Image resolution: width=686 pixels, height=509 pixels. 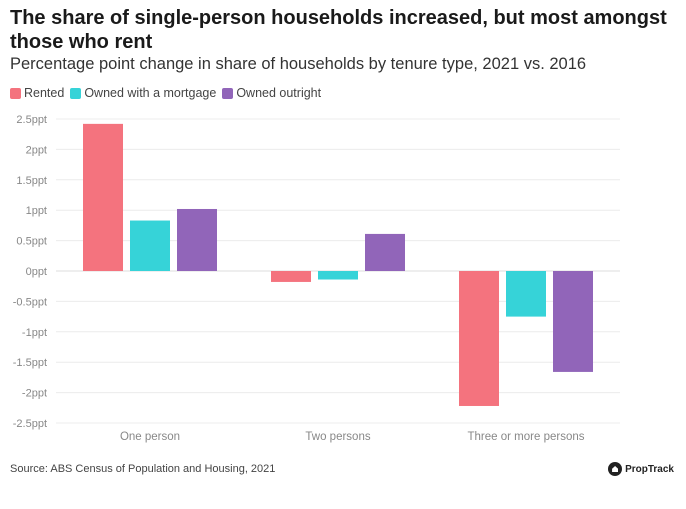 What do you see at coordinates (44, 93) in the screenshot?
I see `legend-label-rented: Rented` at bounding box center [44, 93].